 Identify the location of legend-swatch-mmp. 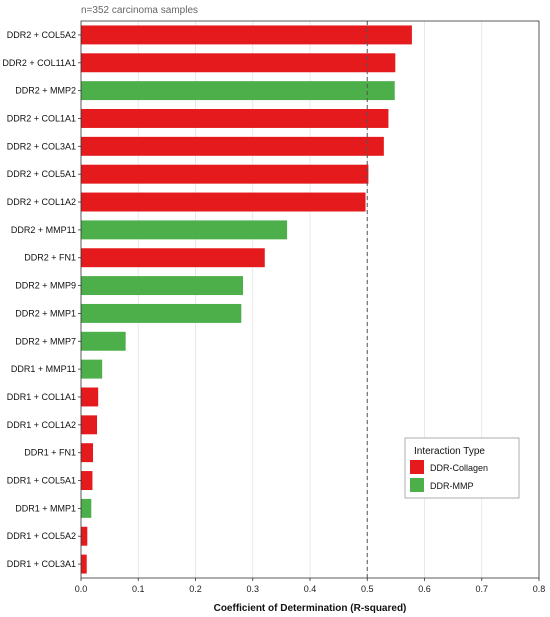
(417, 485).